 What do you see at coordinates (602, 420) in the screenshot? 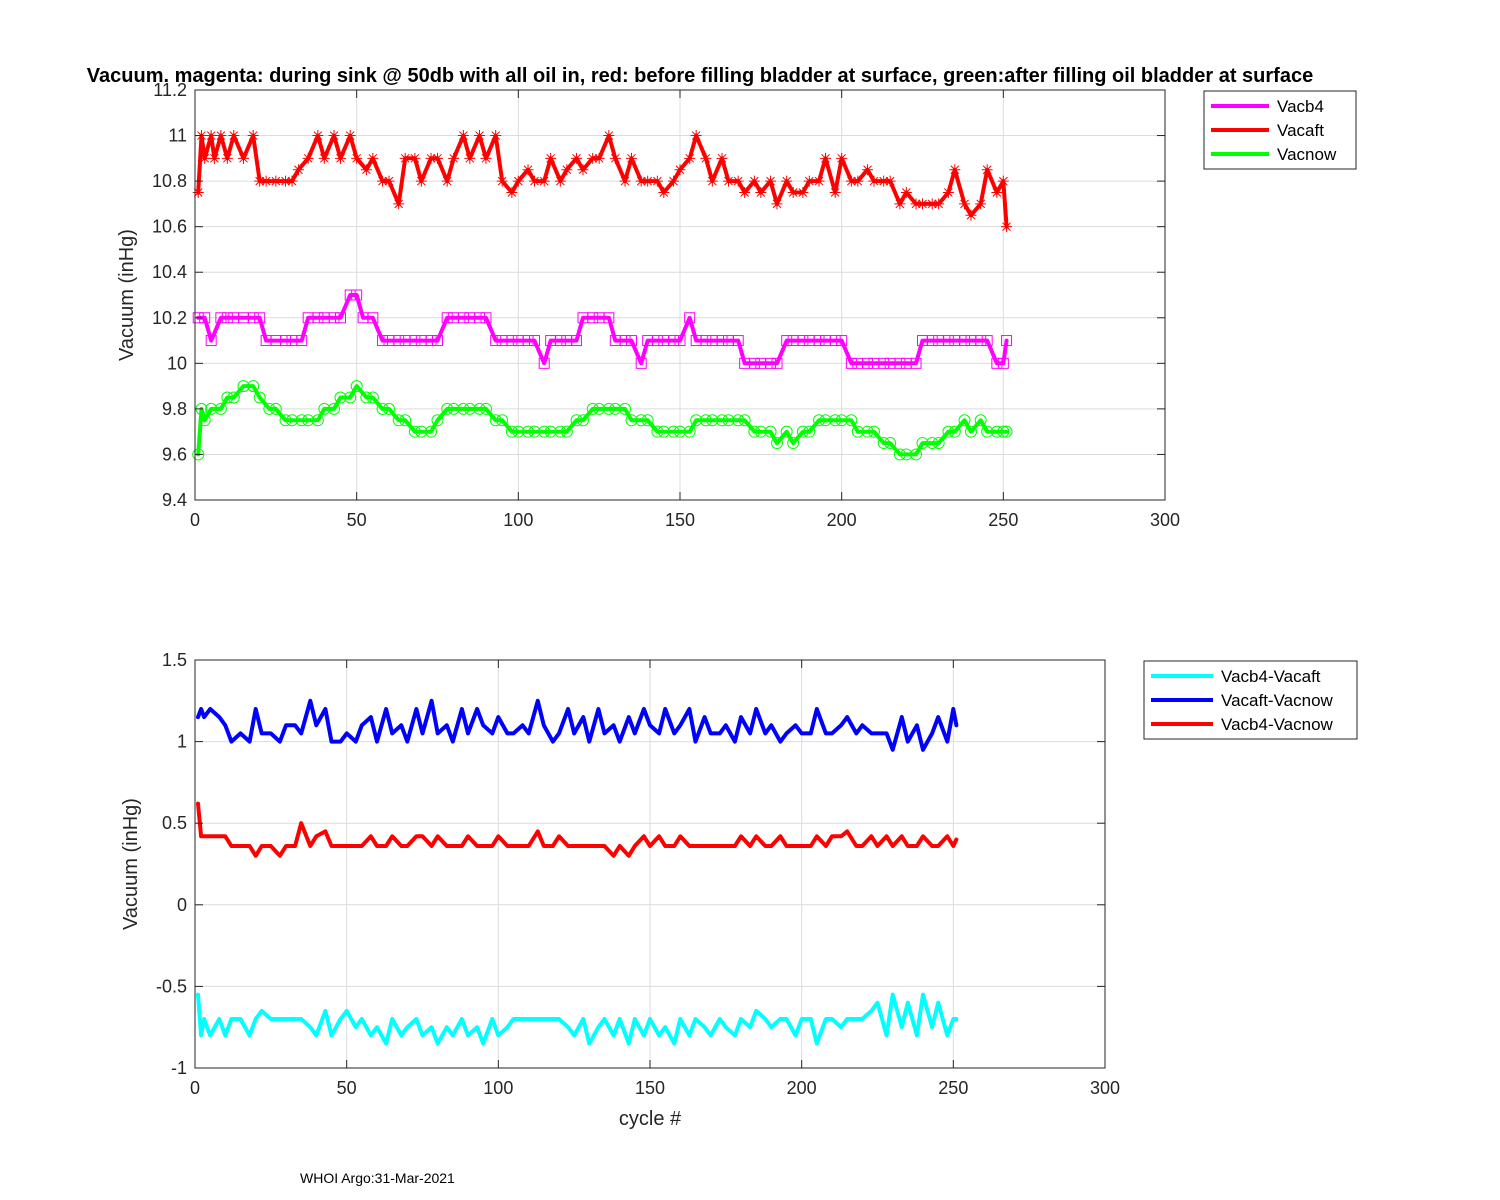
I see `series-vacnow-line` at bounding box center [602, 420].